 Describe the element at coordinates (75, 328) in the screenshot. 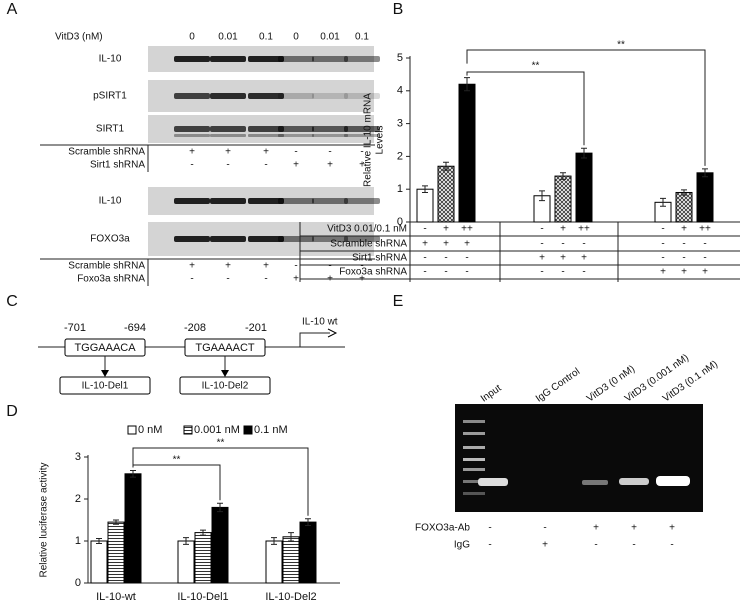

I see `position-label: -701` at that location.